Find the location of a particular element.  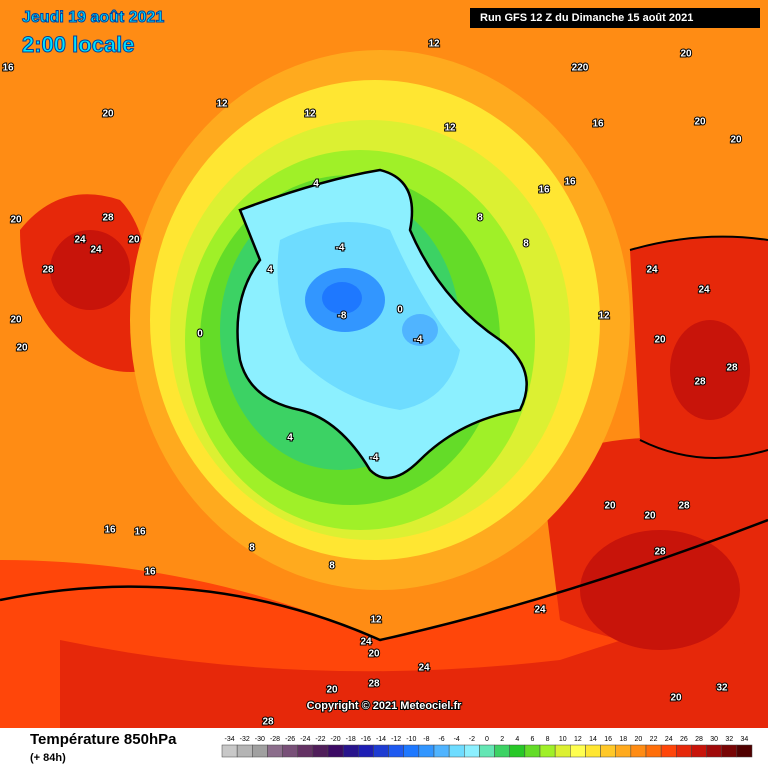

scale-tick-label: -20 is located at coordinates (336, 739).